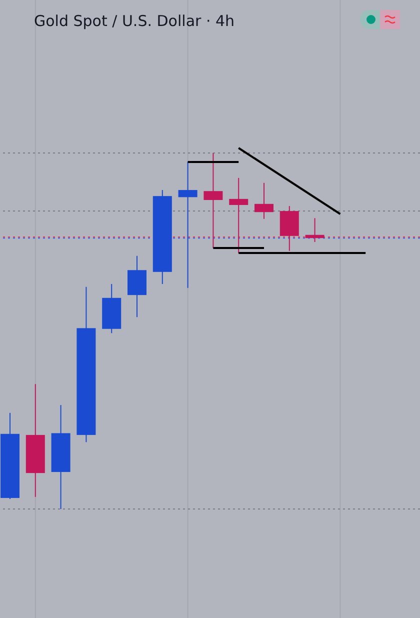 The height and width of the screenshot is (618, 420). Describe the element at coordinates (134, 21) in the screenshot. I see `chart-title: Gold Spot / U.S. Dollar · 4h` at that location.